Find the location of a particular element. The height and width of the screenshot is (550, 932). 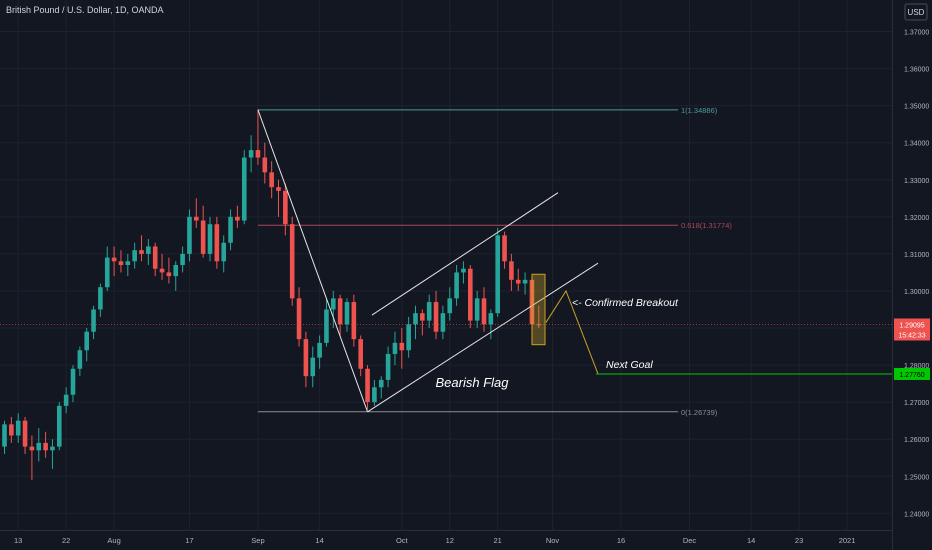

y-tick-label: 1.33000 is located at coordinates (916, 181).